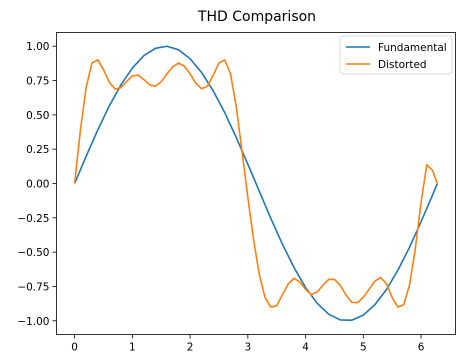  Describe the element at coordinates (305, 348) in the screenshot. I see `x-tick-label: 4` at that location.